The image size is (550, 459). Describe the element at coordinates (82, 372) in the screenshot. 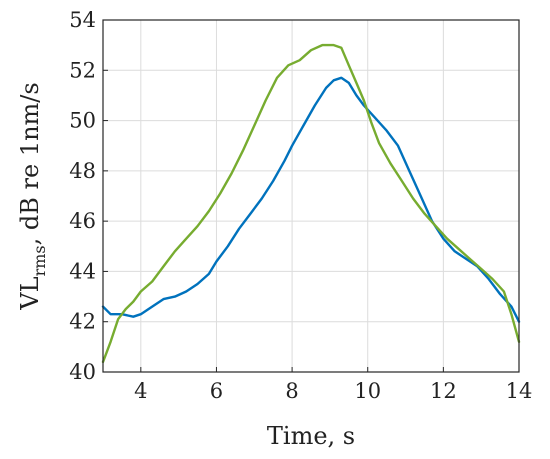

I see `y-tick-label: 40` at that location.